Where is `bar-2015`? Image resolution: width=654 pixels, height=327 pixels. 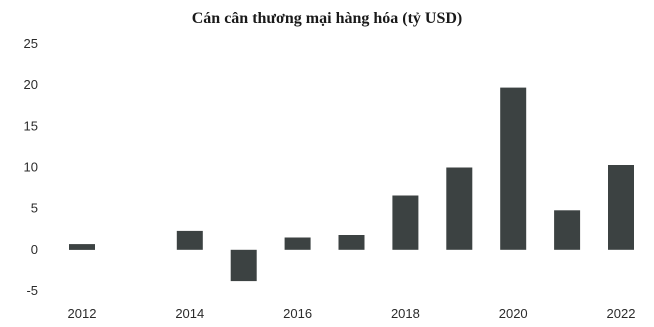
bar-2015 is located at coordinates (243, 265).